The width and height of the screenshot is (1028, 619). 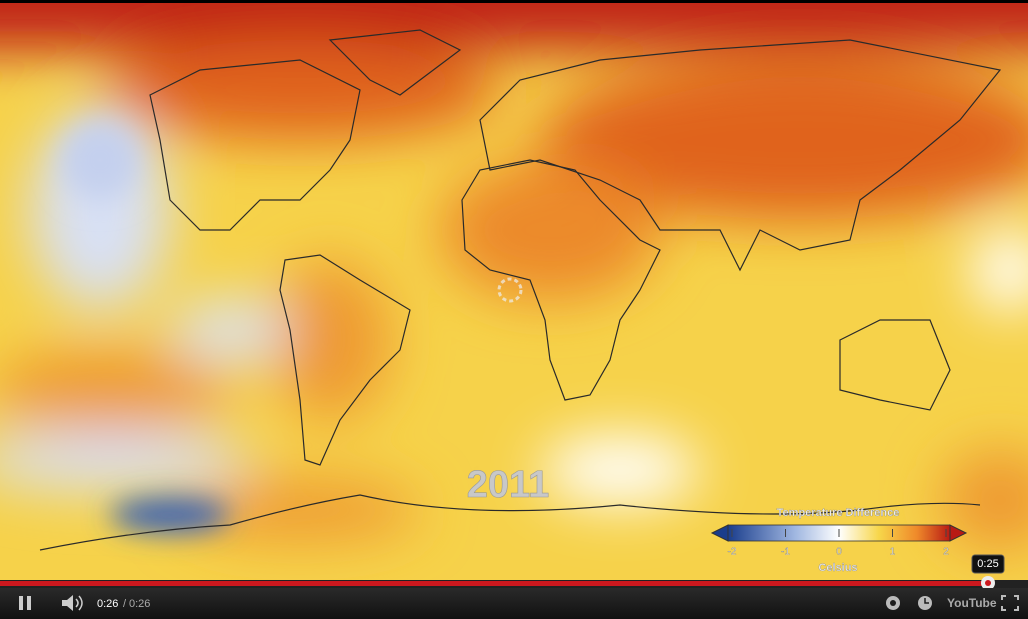 What do you see at coordinates (72, 603) in the screenshot?
I see `volume-button` at bounding box center [72, 603].